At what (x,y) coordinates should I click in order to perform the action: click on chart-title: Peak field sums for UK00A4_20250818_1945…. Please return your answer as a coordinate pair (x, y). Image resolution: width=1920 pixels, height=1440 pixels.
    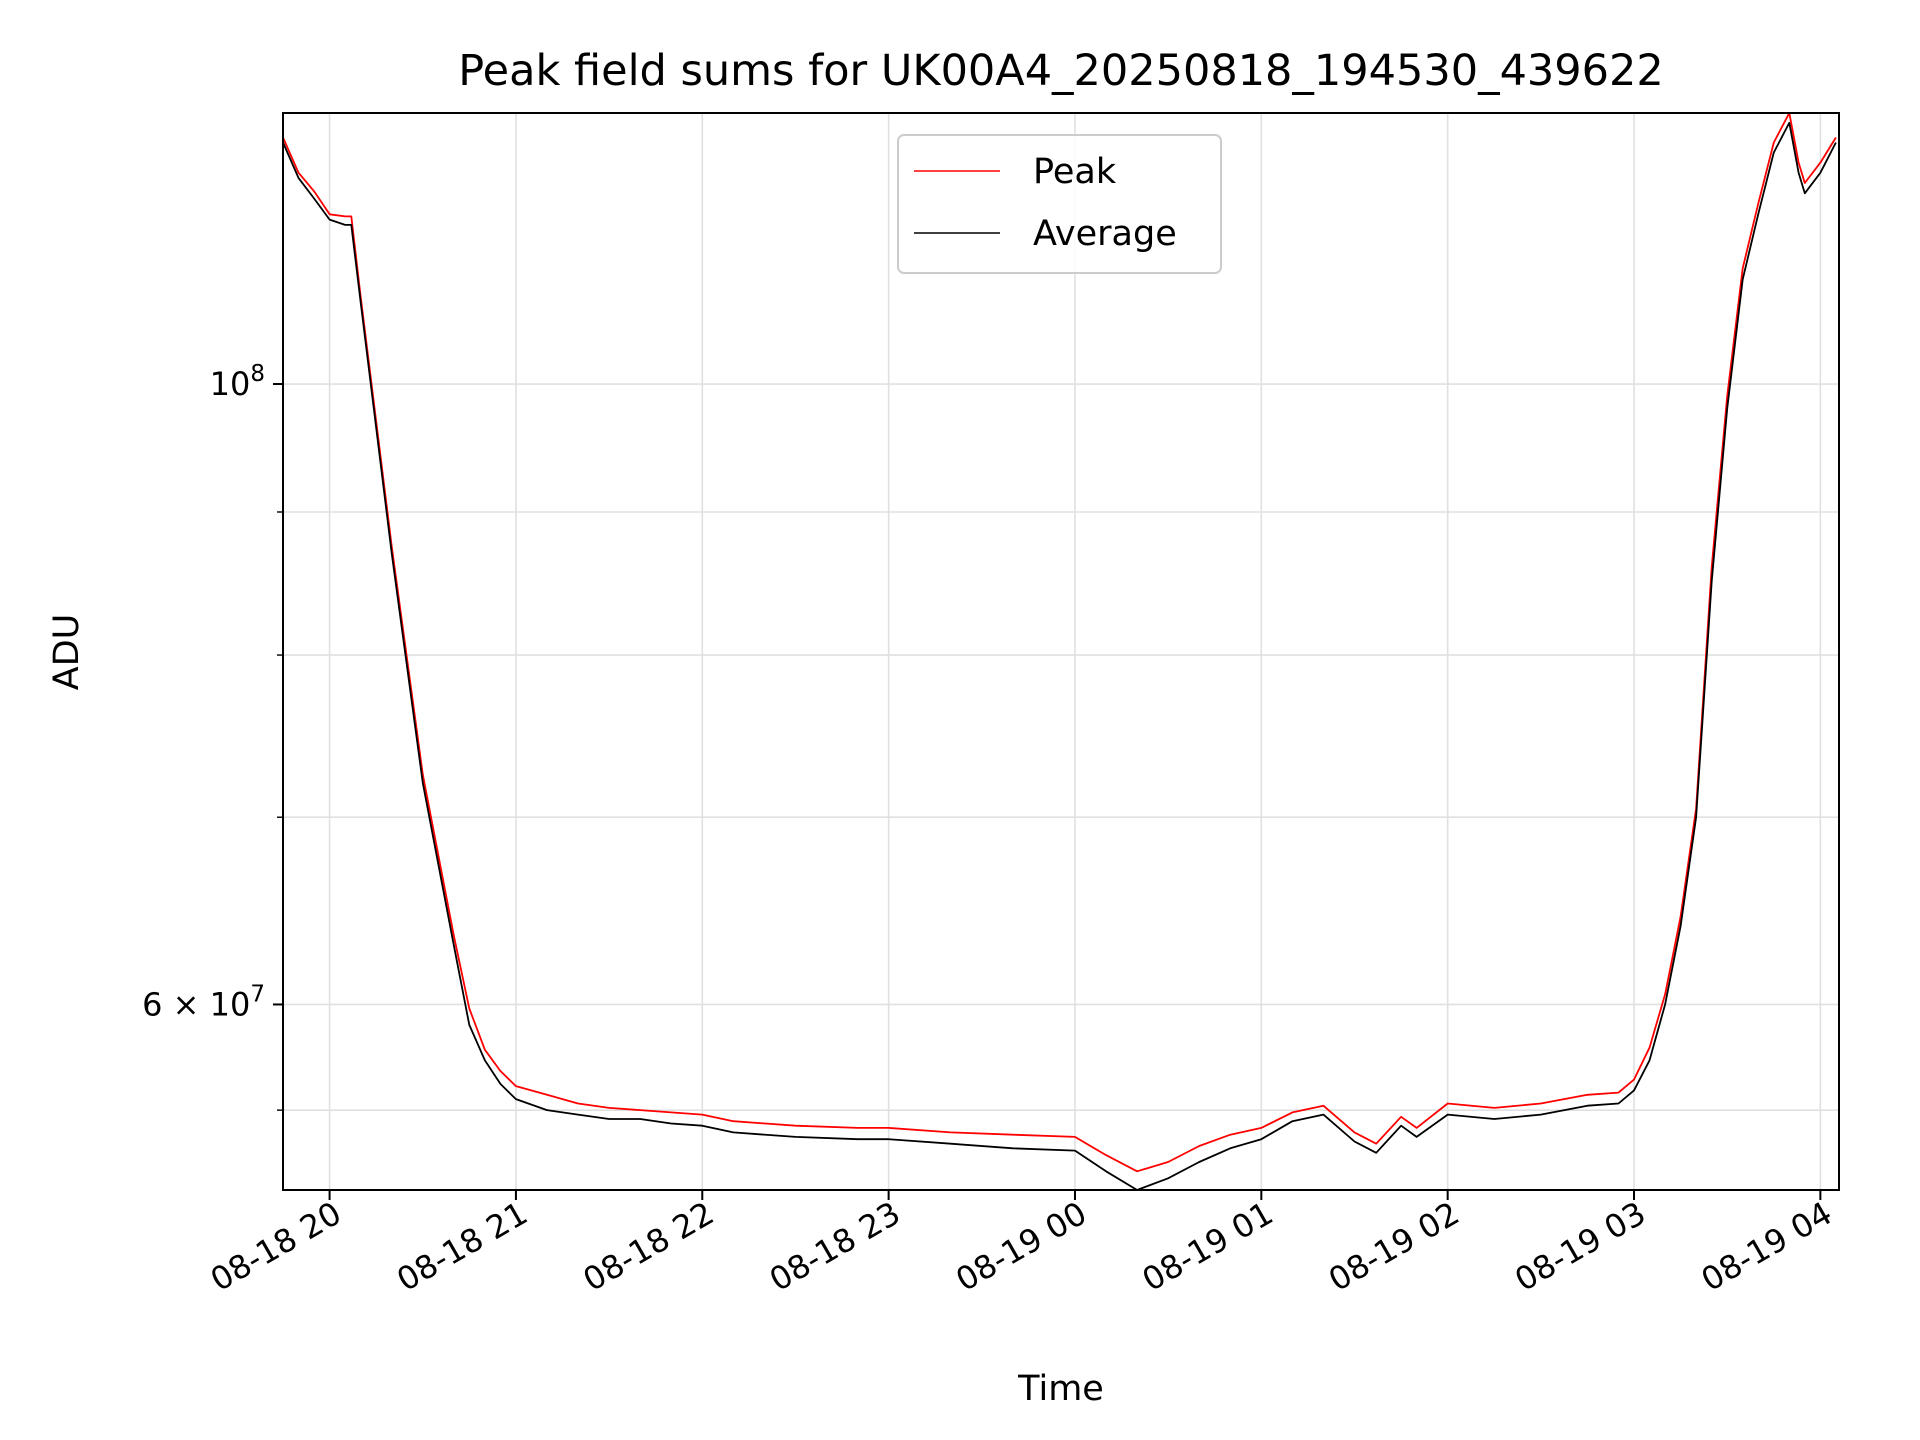
    Looking at the image, I should click on (1060, 71).